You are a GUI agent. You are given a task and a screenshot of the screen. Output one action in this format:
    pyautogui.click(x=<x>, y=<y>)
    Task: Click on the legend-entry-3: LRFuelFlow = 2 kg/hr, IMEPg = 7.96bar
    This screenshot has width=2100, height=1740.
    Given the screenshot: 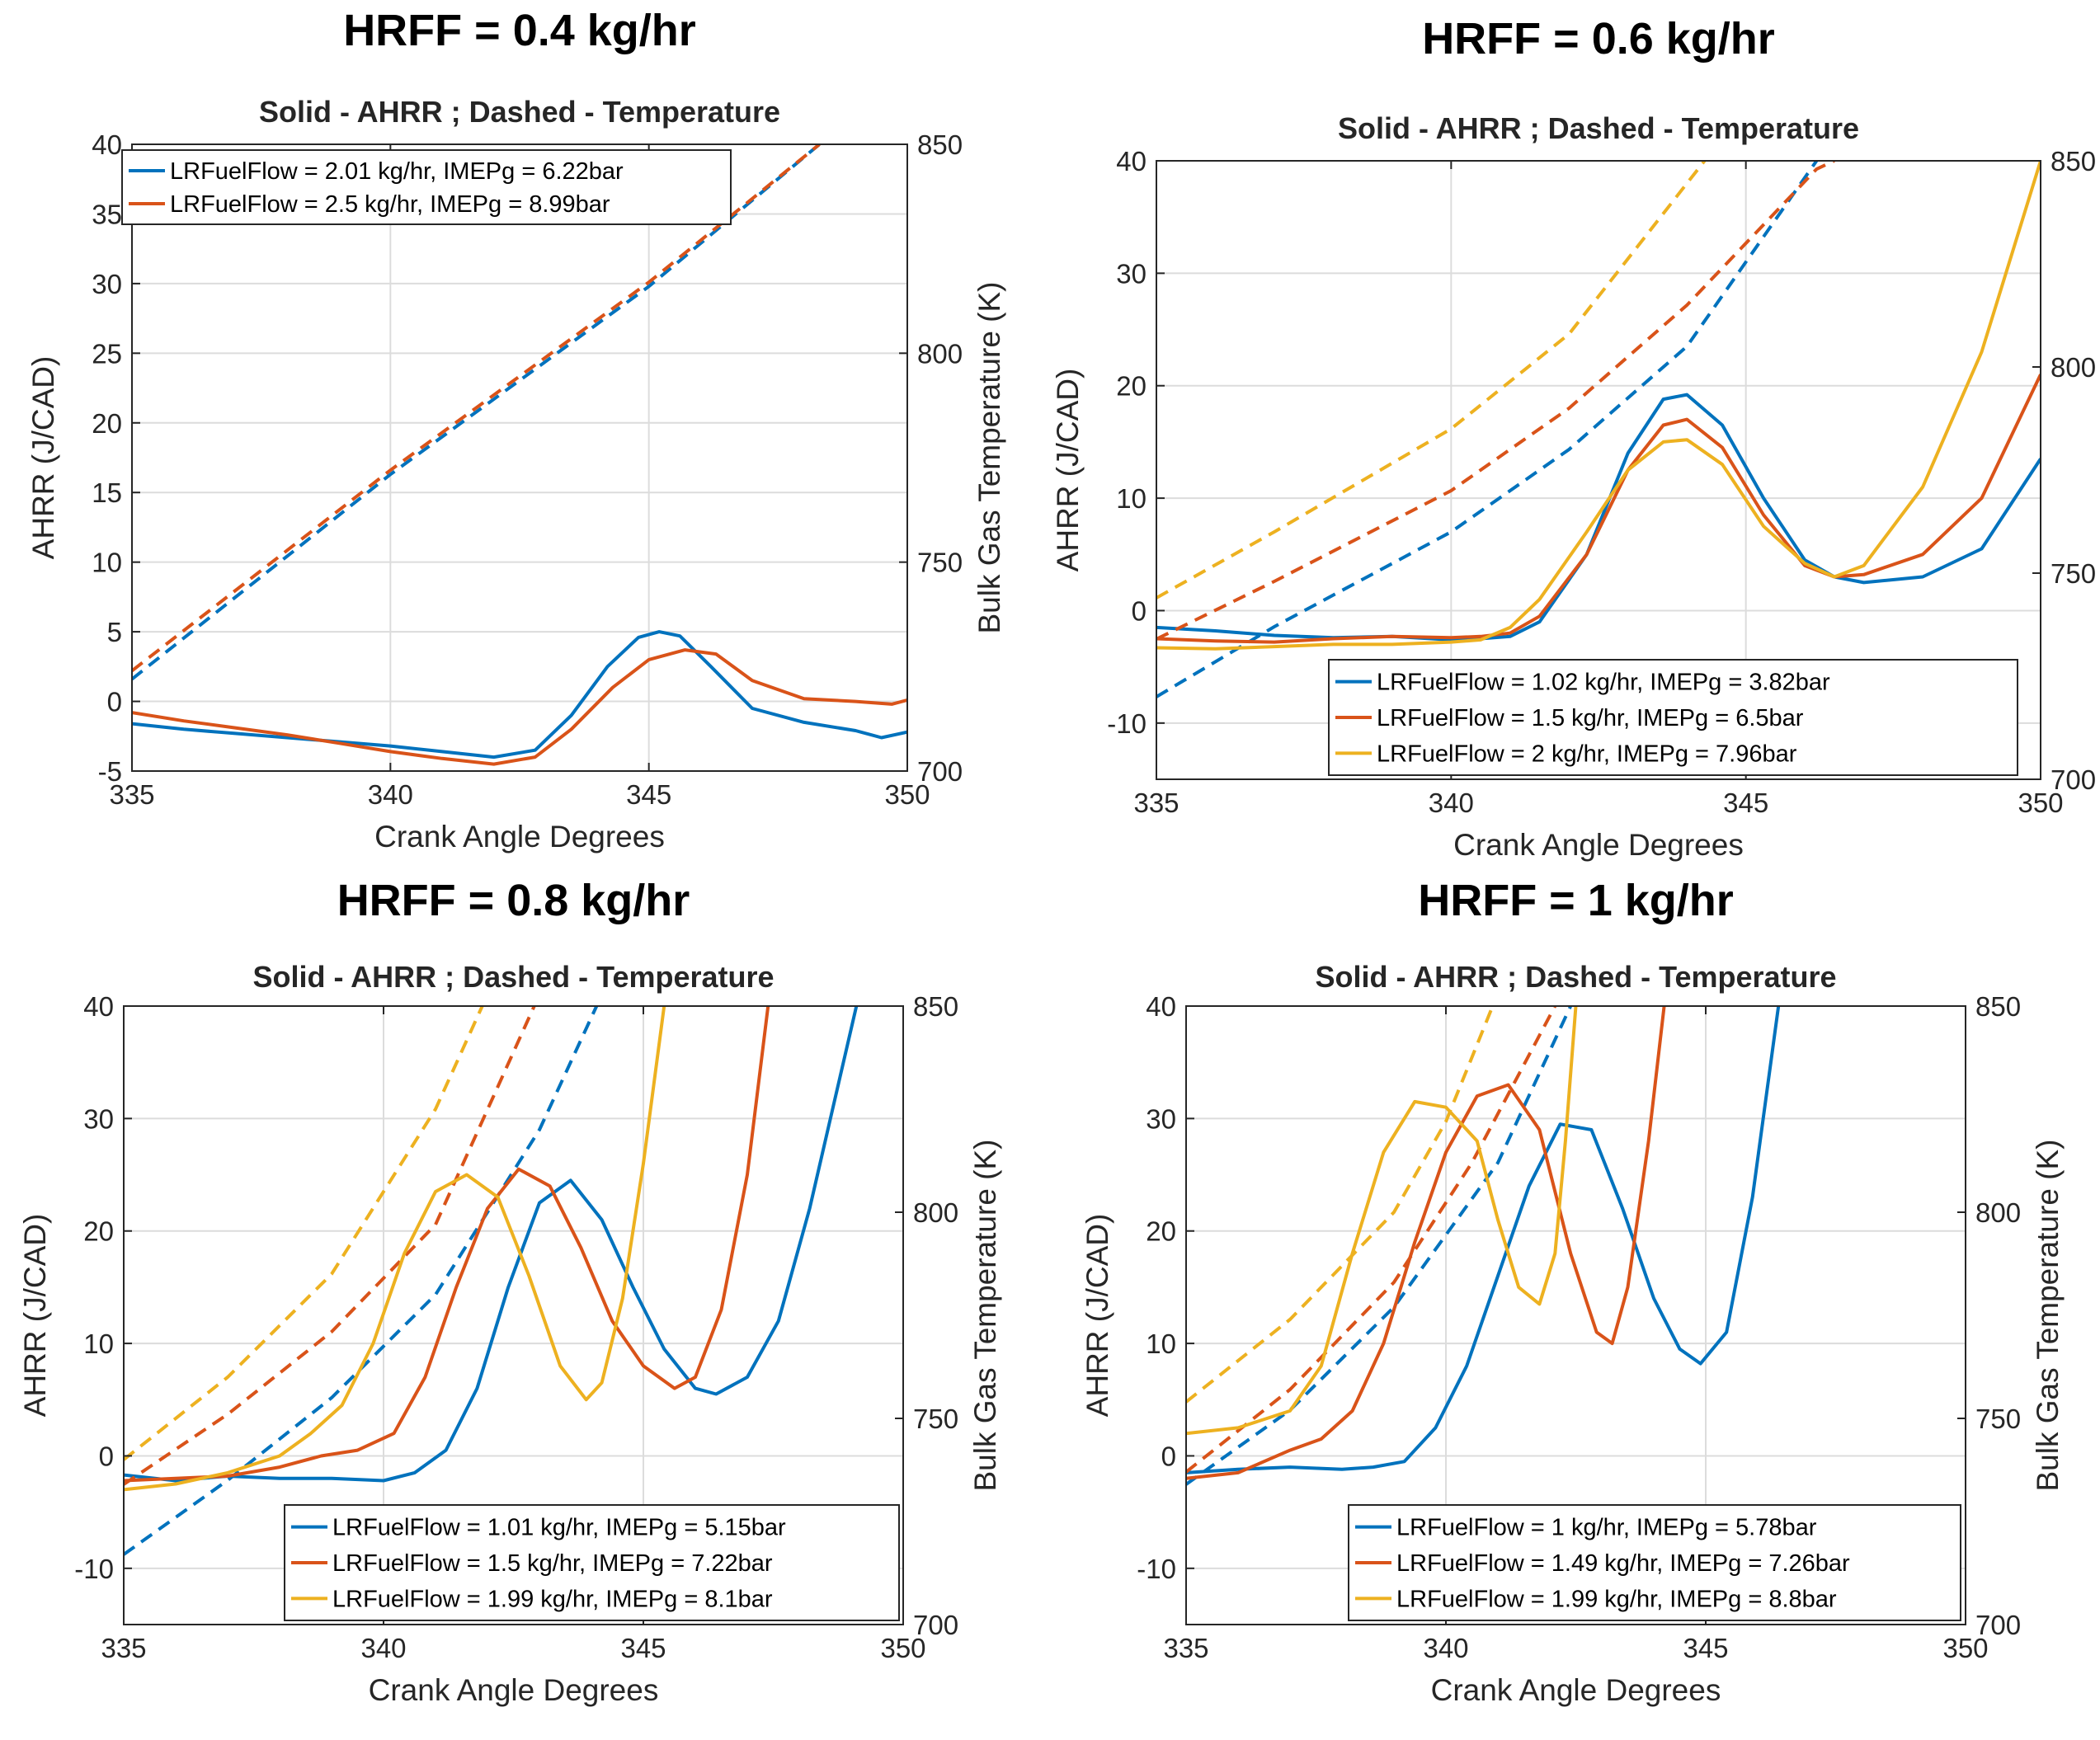 What is the action you would take?
    pyautogui.click(x=1587, y=754)
    